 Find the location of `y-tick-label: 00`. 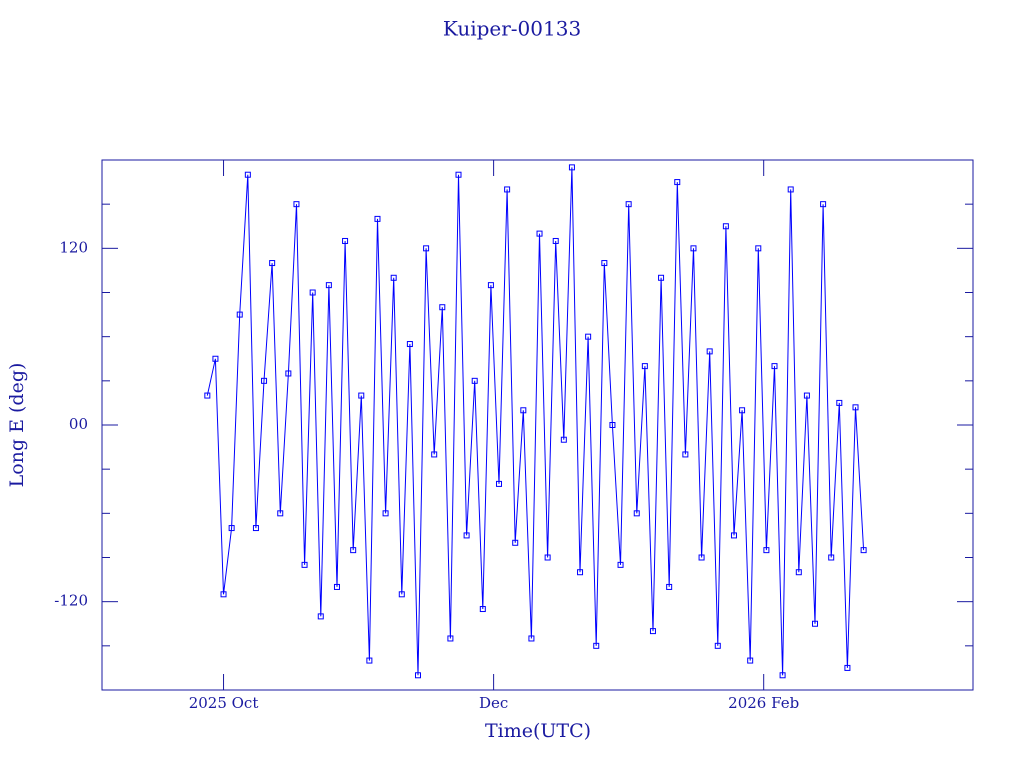

y-tick-label: 00 is located at coordinates (78, 424).